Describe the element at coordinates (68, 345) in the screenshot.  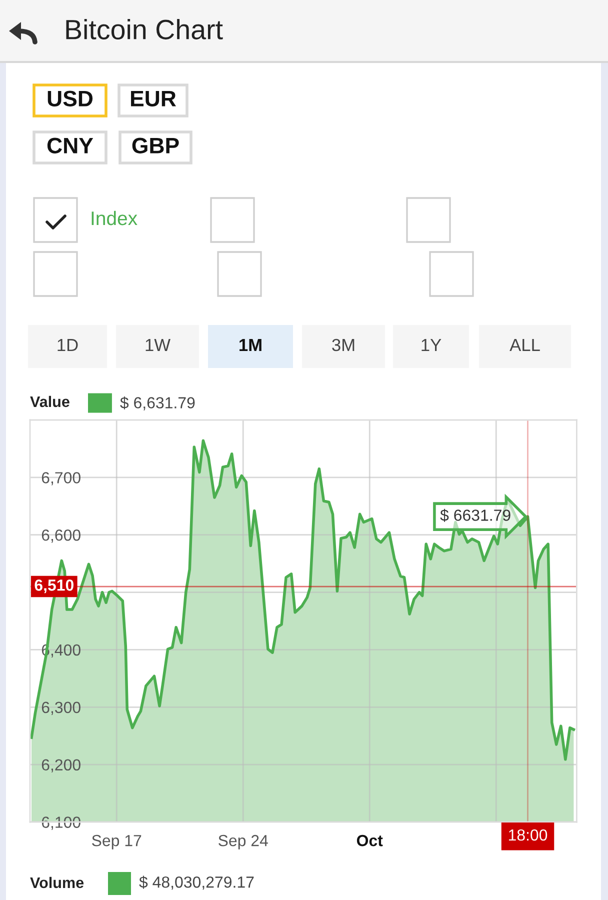
I see `text: 1D` at that location.